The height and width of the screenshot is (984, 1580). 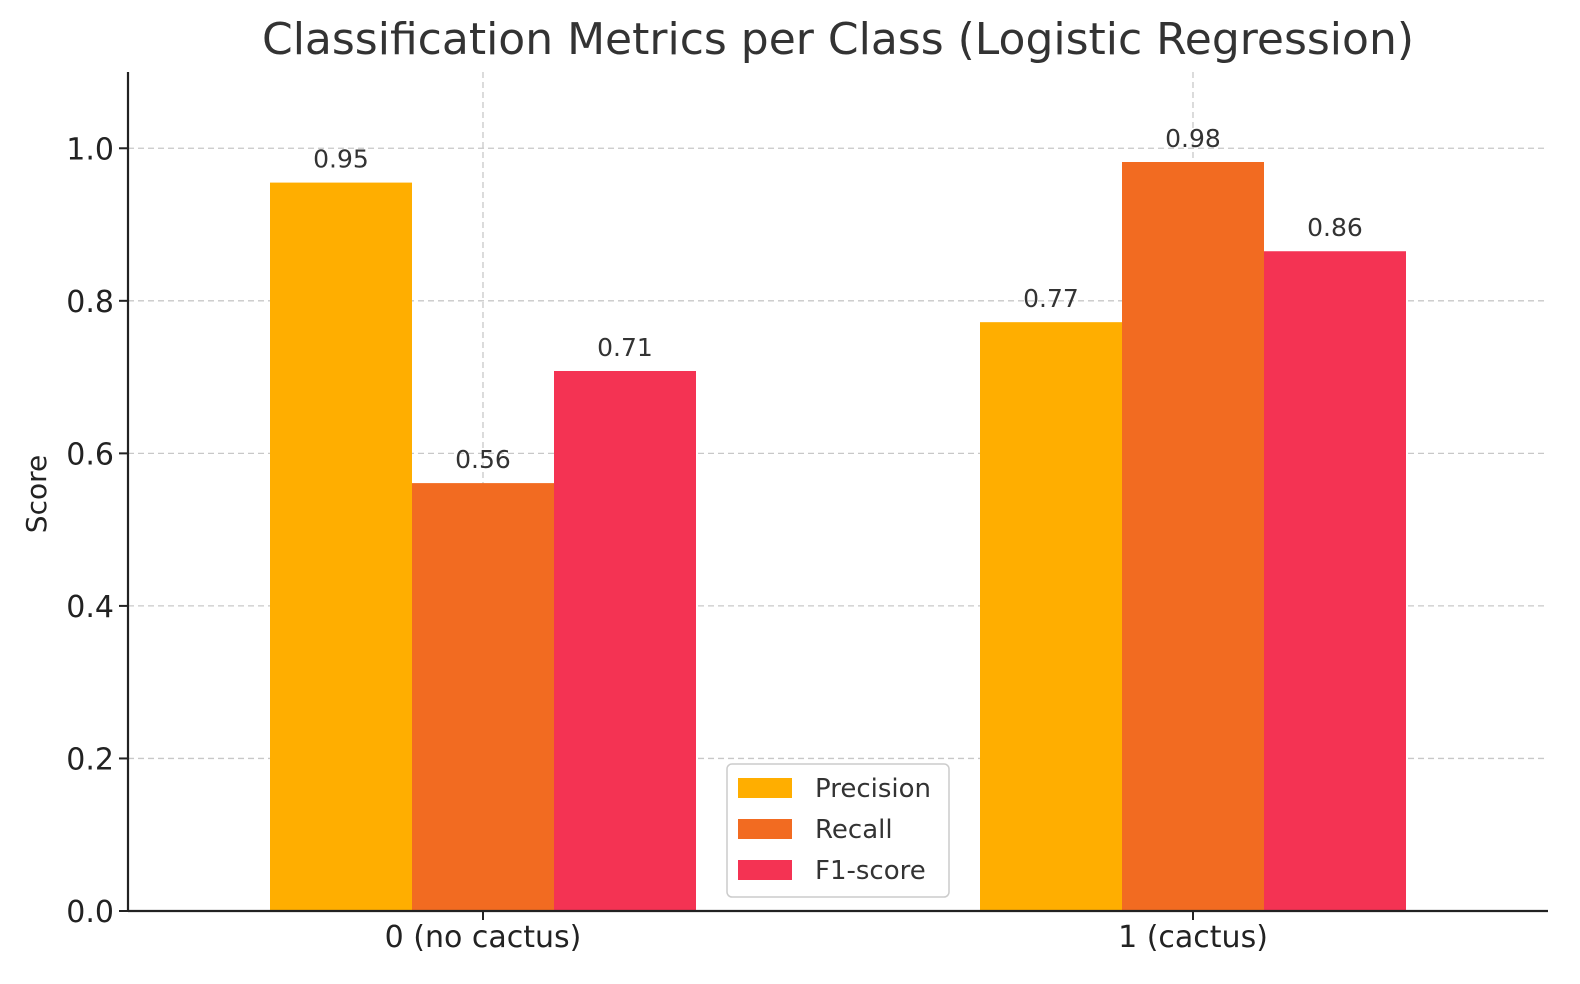 What do you see at coordinates (90, 302) in the screenshot?
I see `y-tick-label: 0.8` at bounding box center [90, 302].